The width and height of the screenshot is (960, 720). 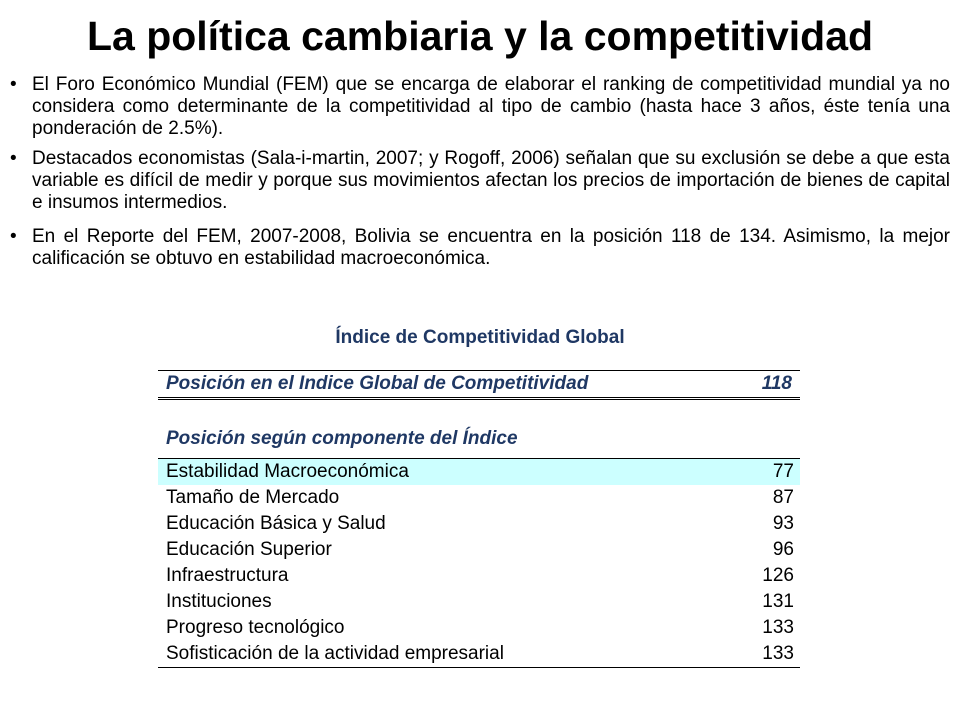 I want to click on table-row: Educación Superior 96, so click(x=479, y=550).